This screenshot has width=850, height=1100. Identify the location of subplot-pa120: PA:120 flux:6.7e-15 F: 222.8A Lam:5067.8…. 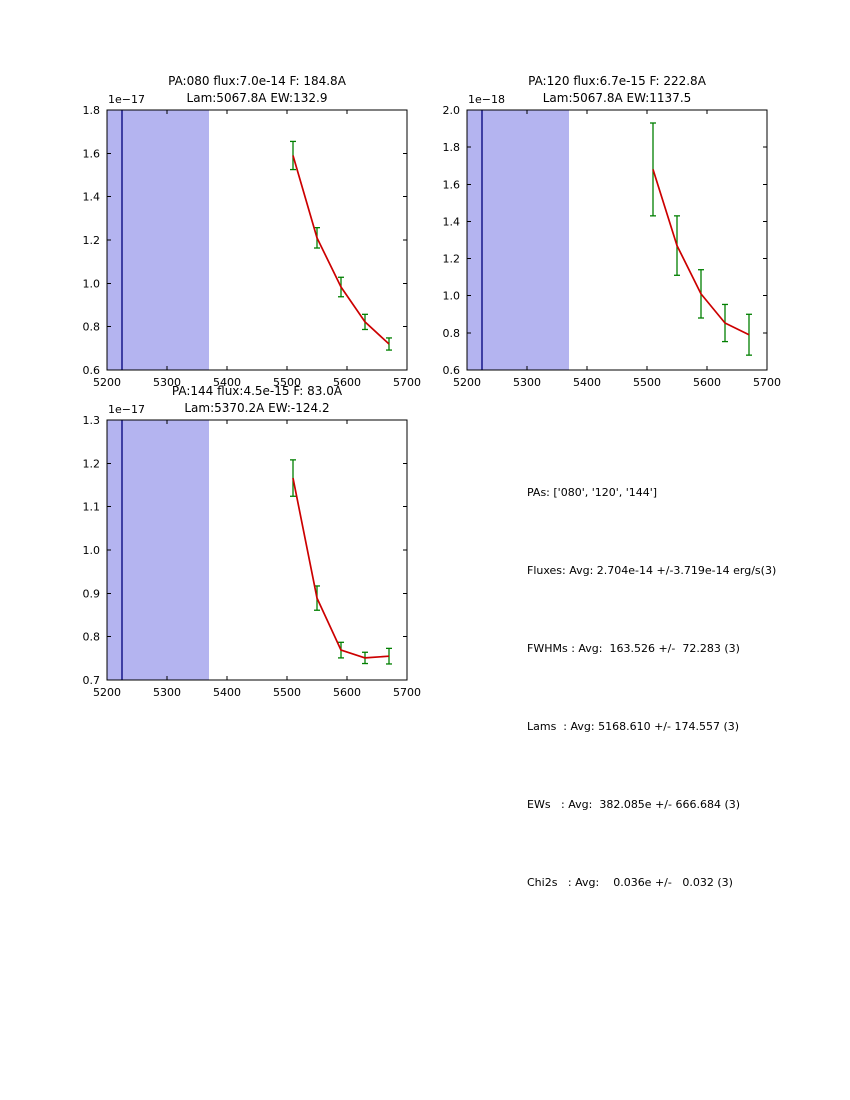
(597, 230).